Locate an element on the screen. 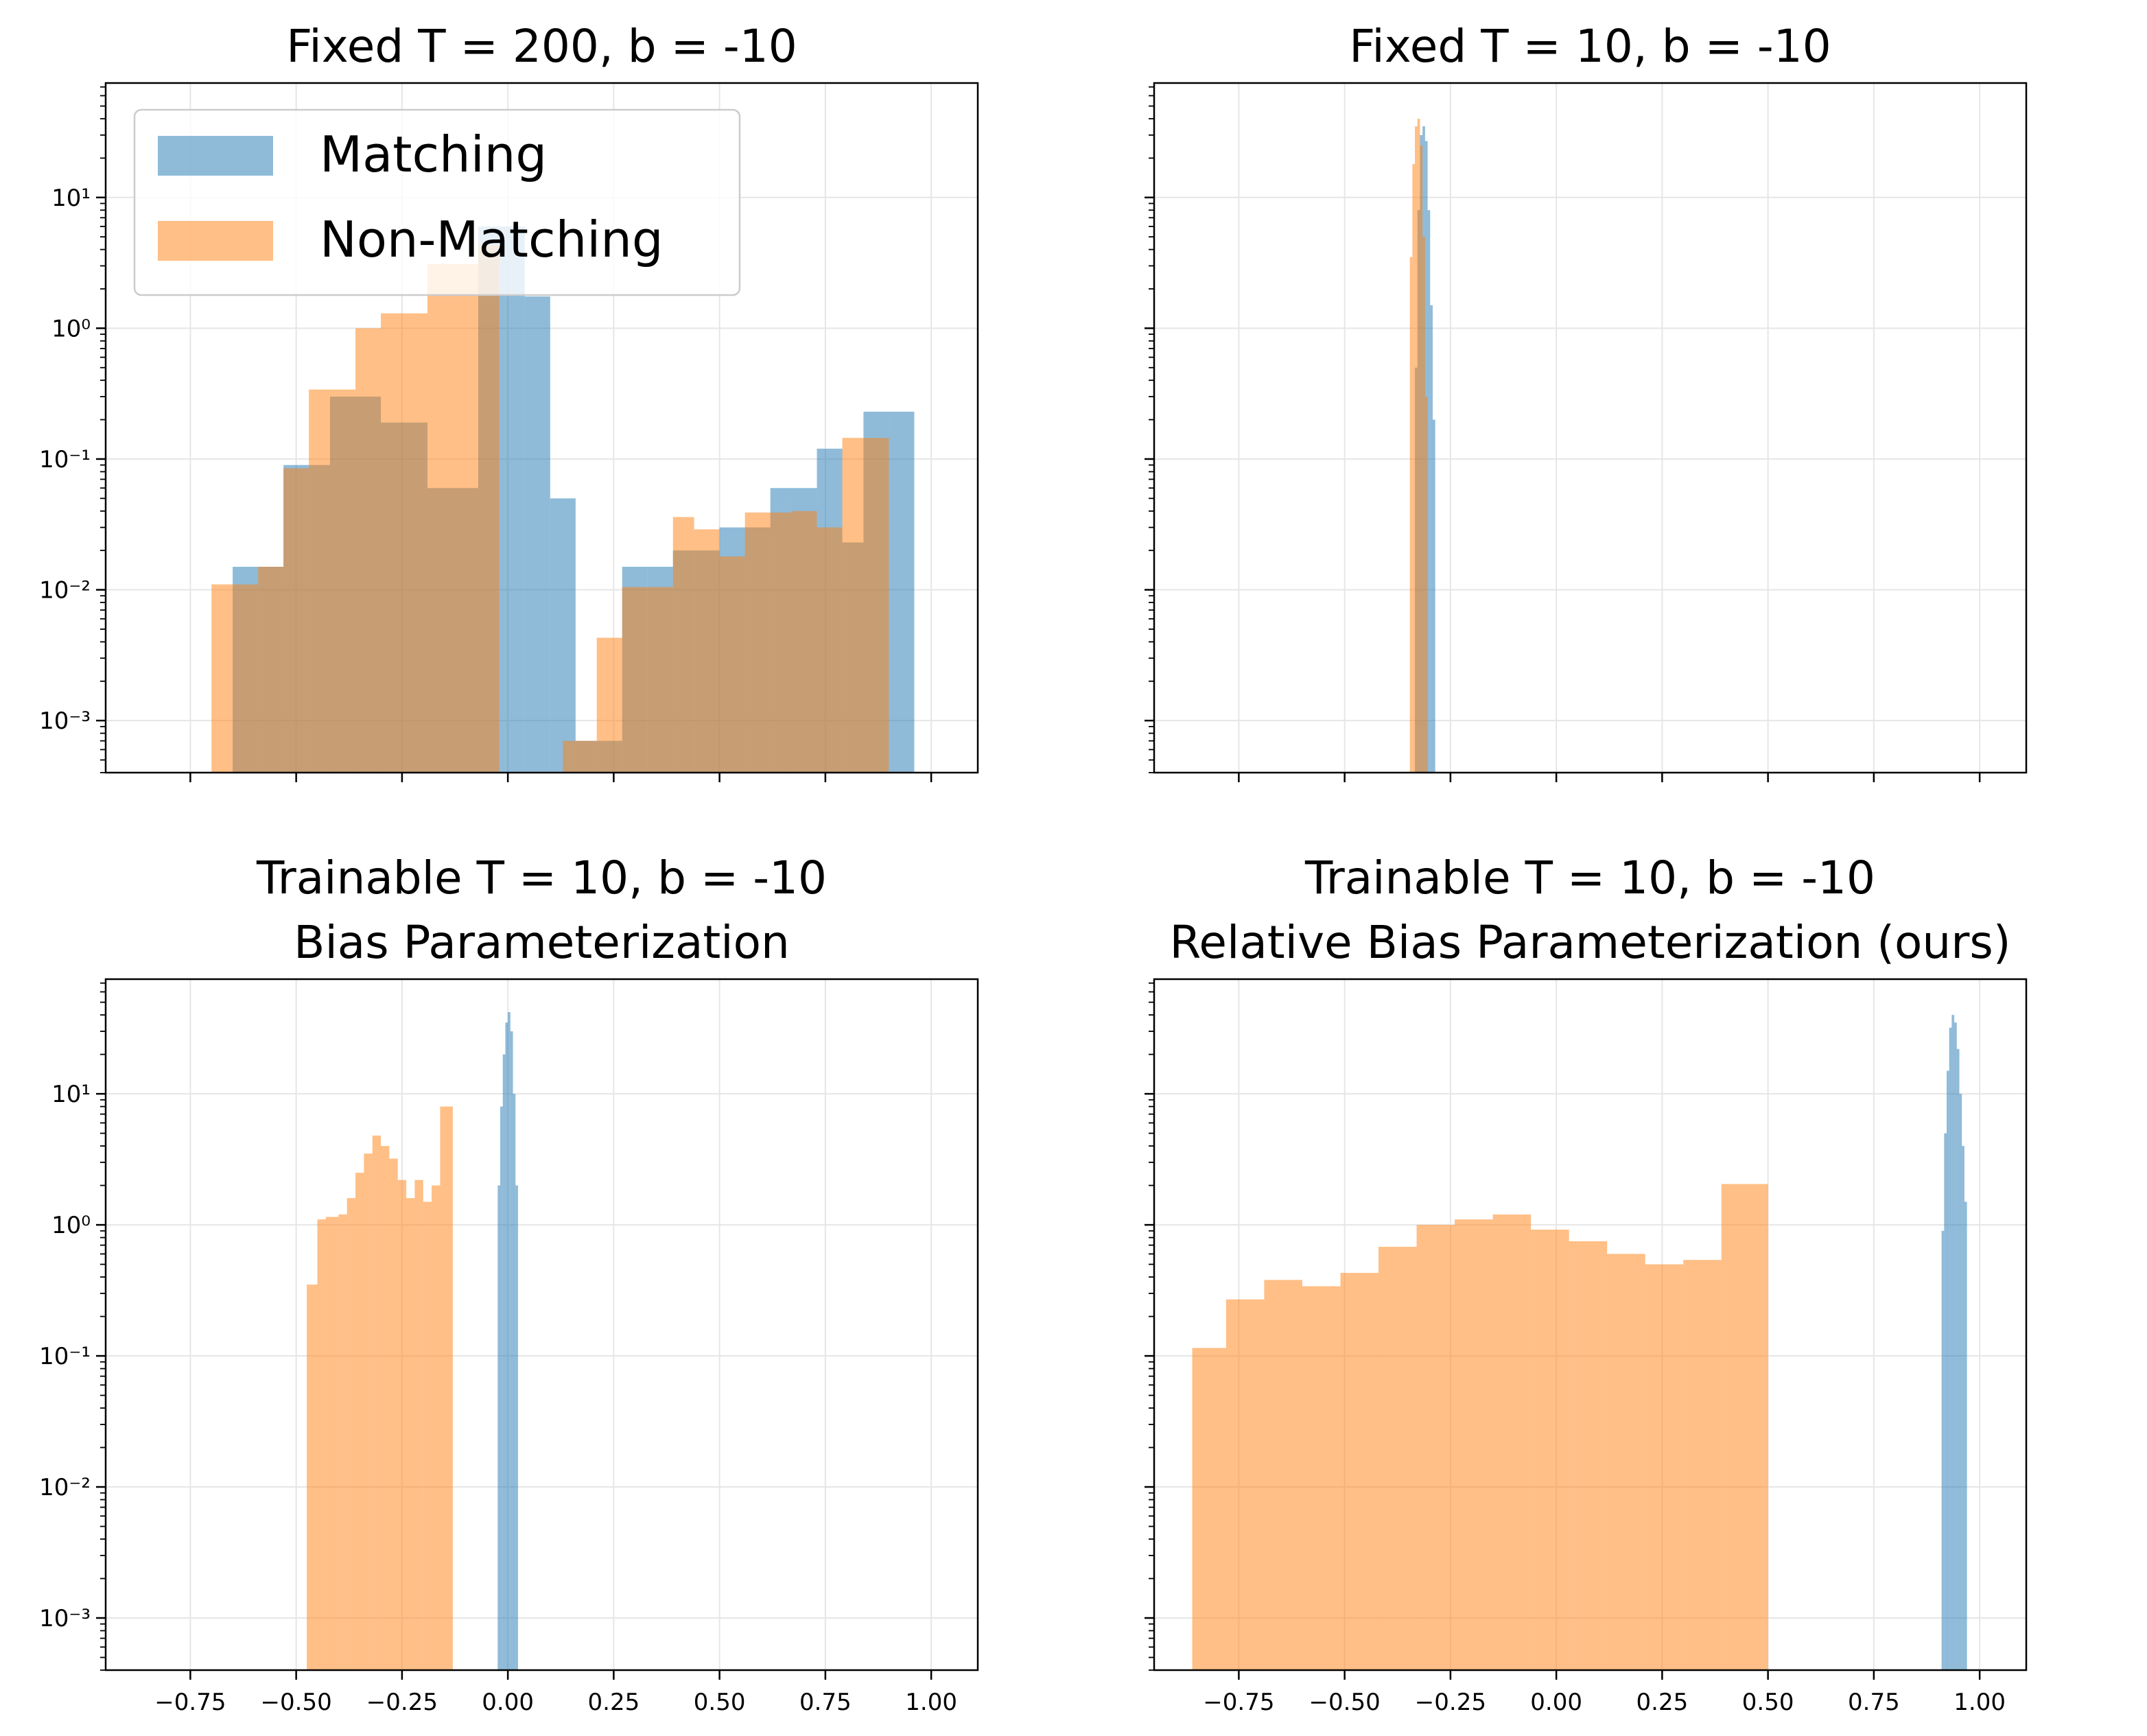 The height and width of the screenshot is (1736, 2147). subplot-title: Fixed T = 200, b = -10 is located at coordinates (541, 47).